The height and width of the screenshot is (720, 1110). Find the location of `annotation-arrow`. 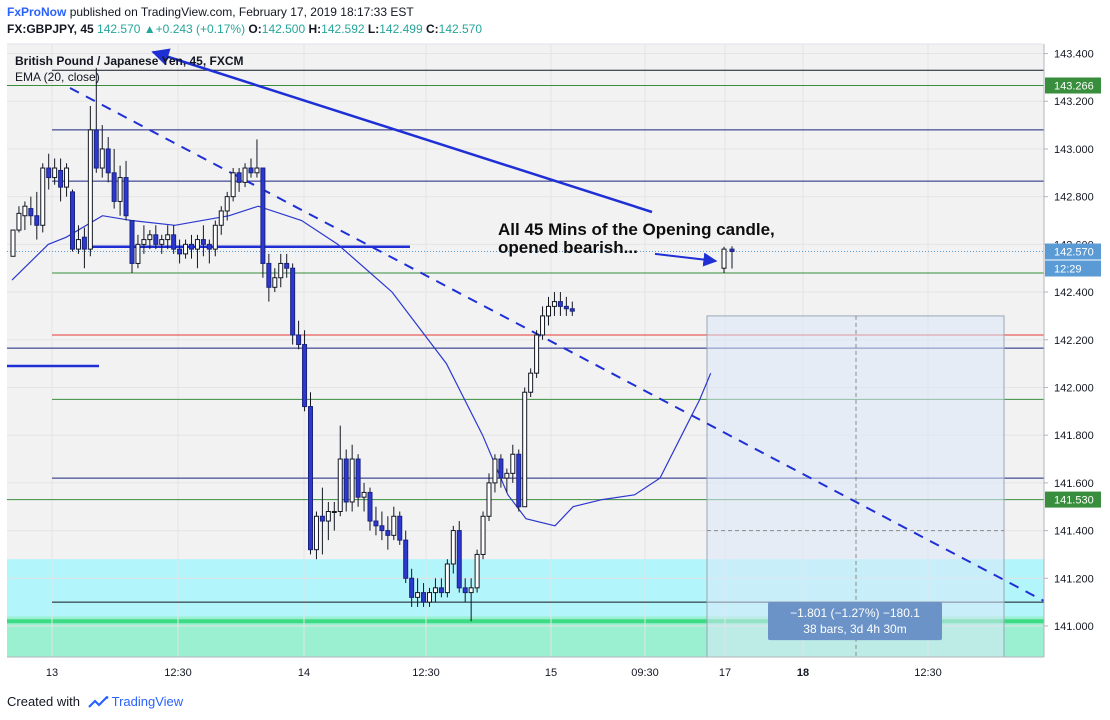

annotation-arrow is located at coordinates (686, 259).